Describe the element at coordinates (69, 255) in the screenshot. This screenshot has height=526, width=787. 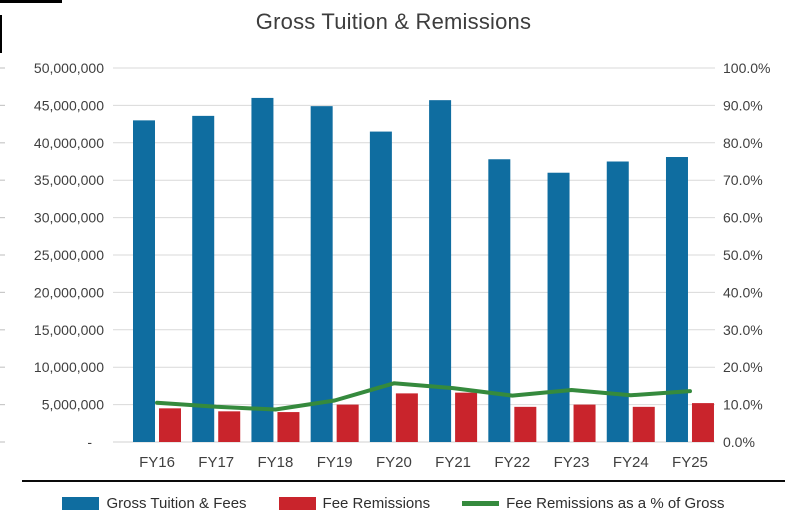
I see `left-axis-tick-label: 25,000,000` at that location.